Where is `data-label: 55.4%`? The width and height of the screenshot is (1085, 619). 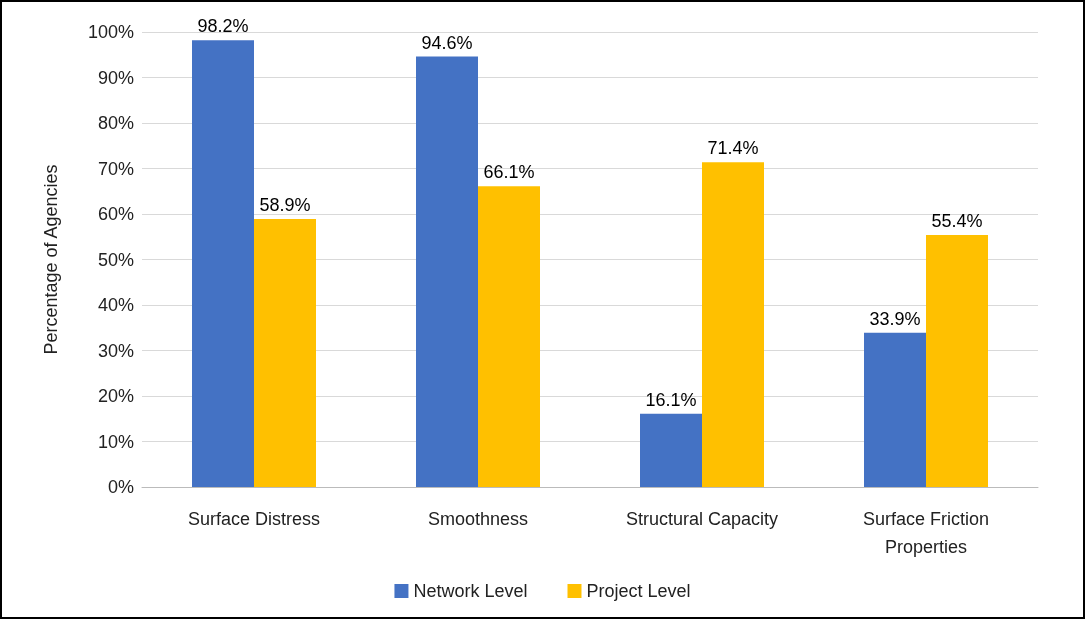
data-label: 55.4% is located at coordinates (957, 220).